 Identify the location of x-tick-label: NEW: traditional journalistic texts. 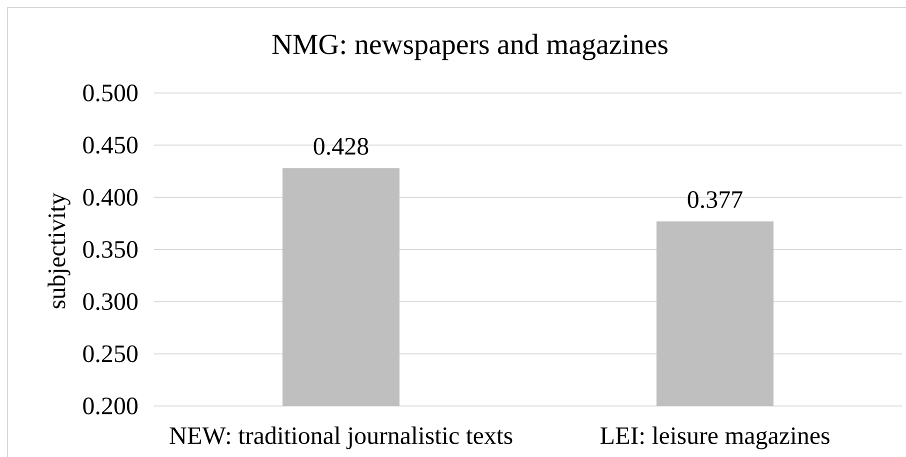
(341, 438).